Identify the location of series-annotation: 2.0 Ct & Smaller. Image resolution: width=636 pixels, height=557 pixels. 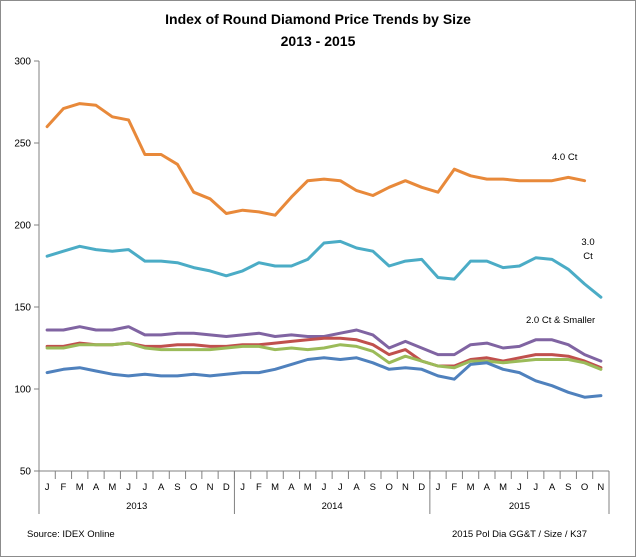
(560, 320).